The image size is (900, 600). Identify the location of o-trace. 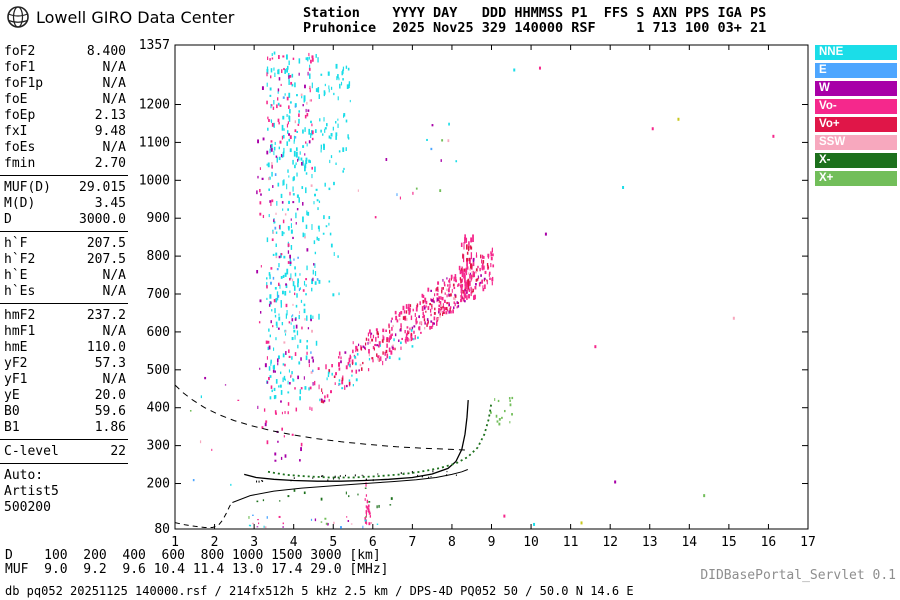
(356, 441).